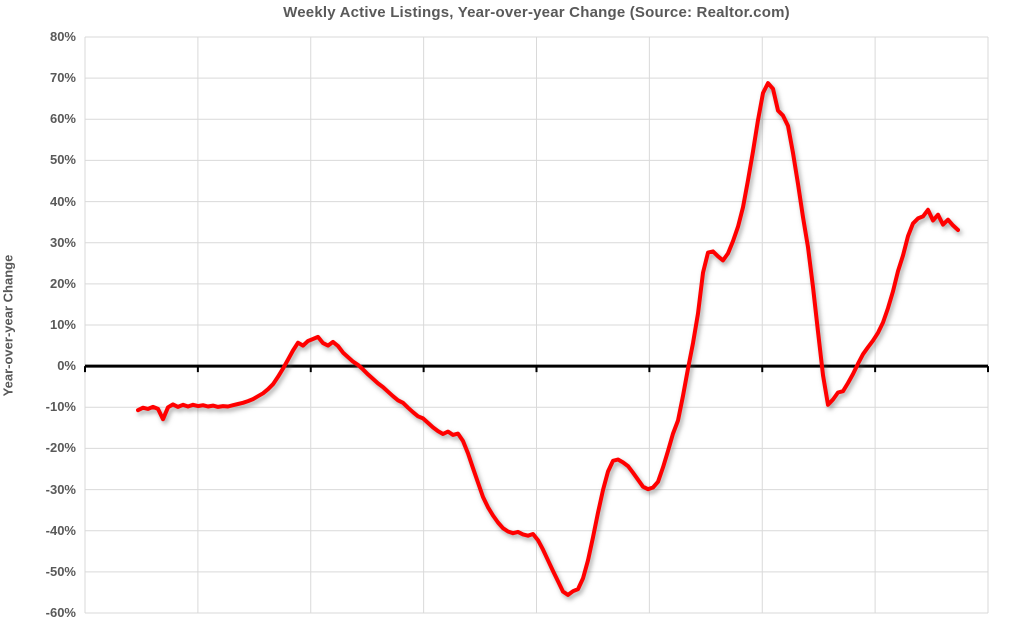  I want to click on y-tick-label: 60%, so click(62, 119).